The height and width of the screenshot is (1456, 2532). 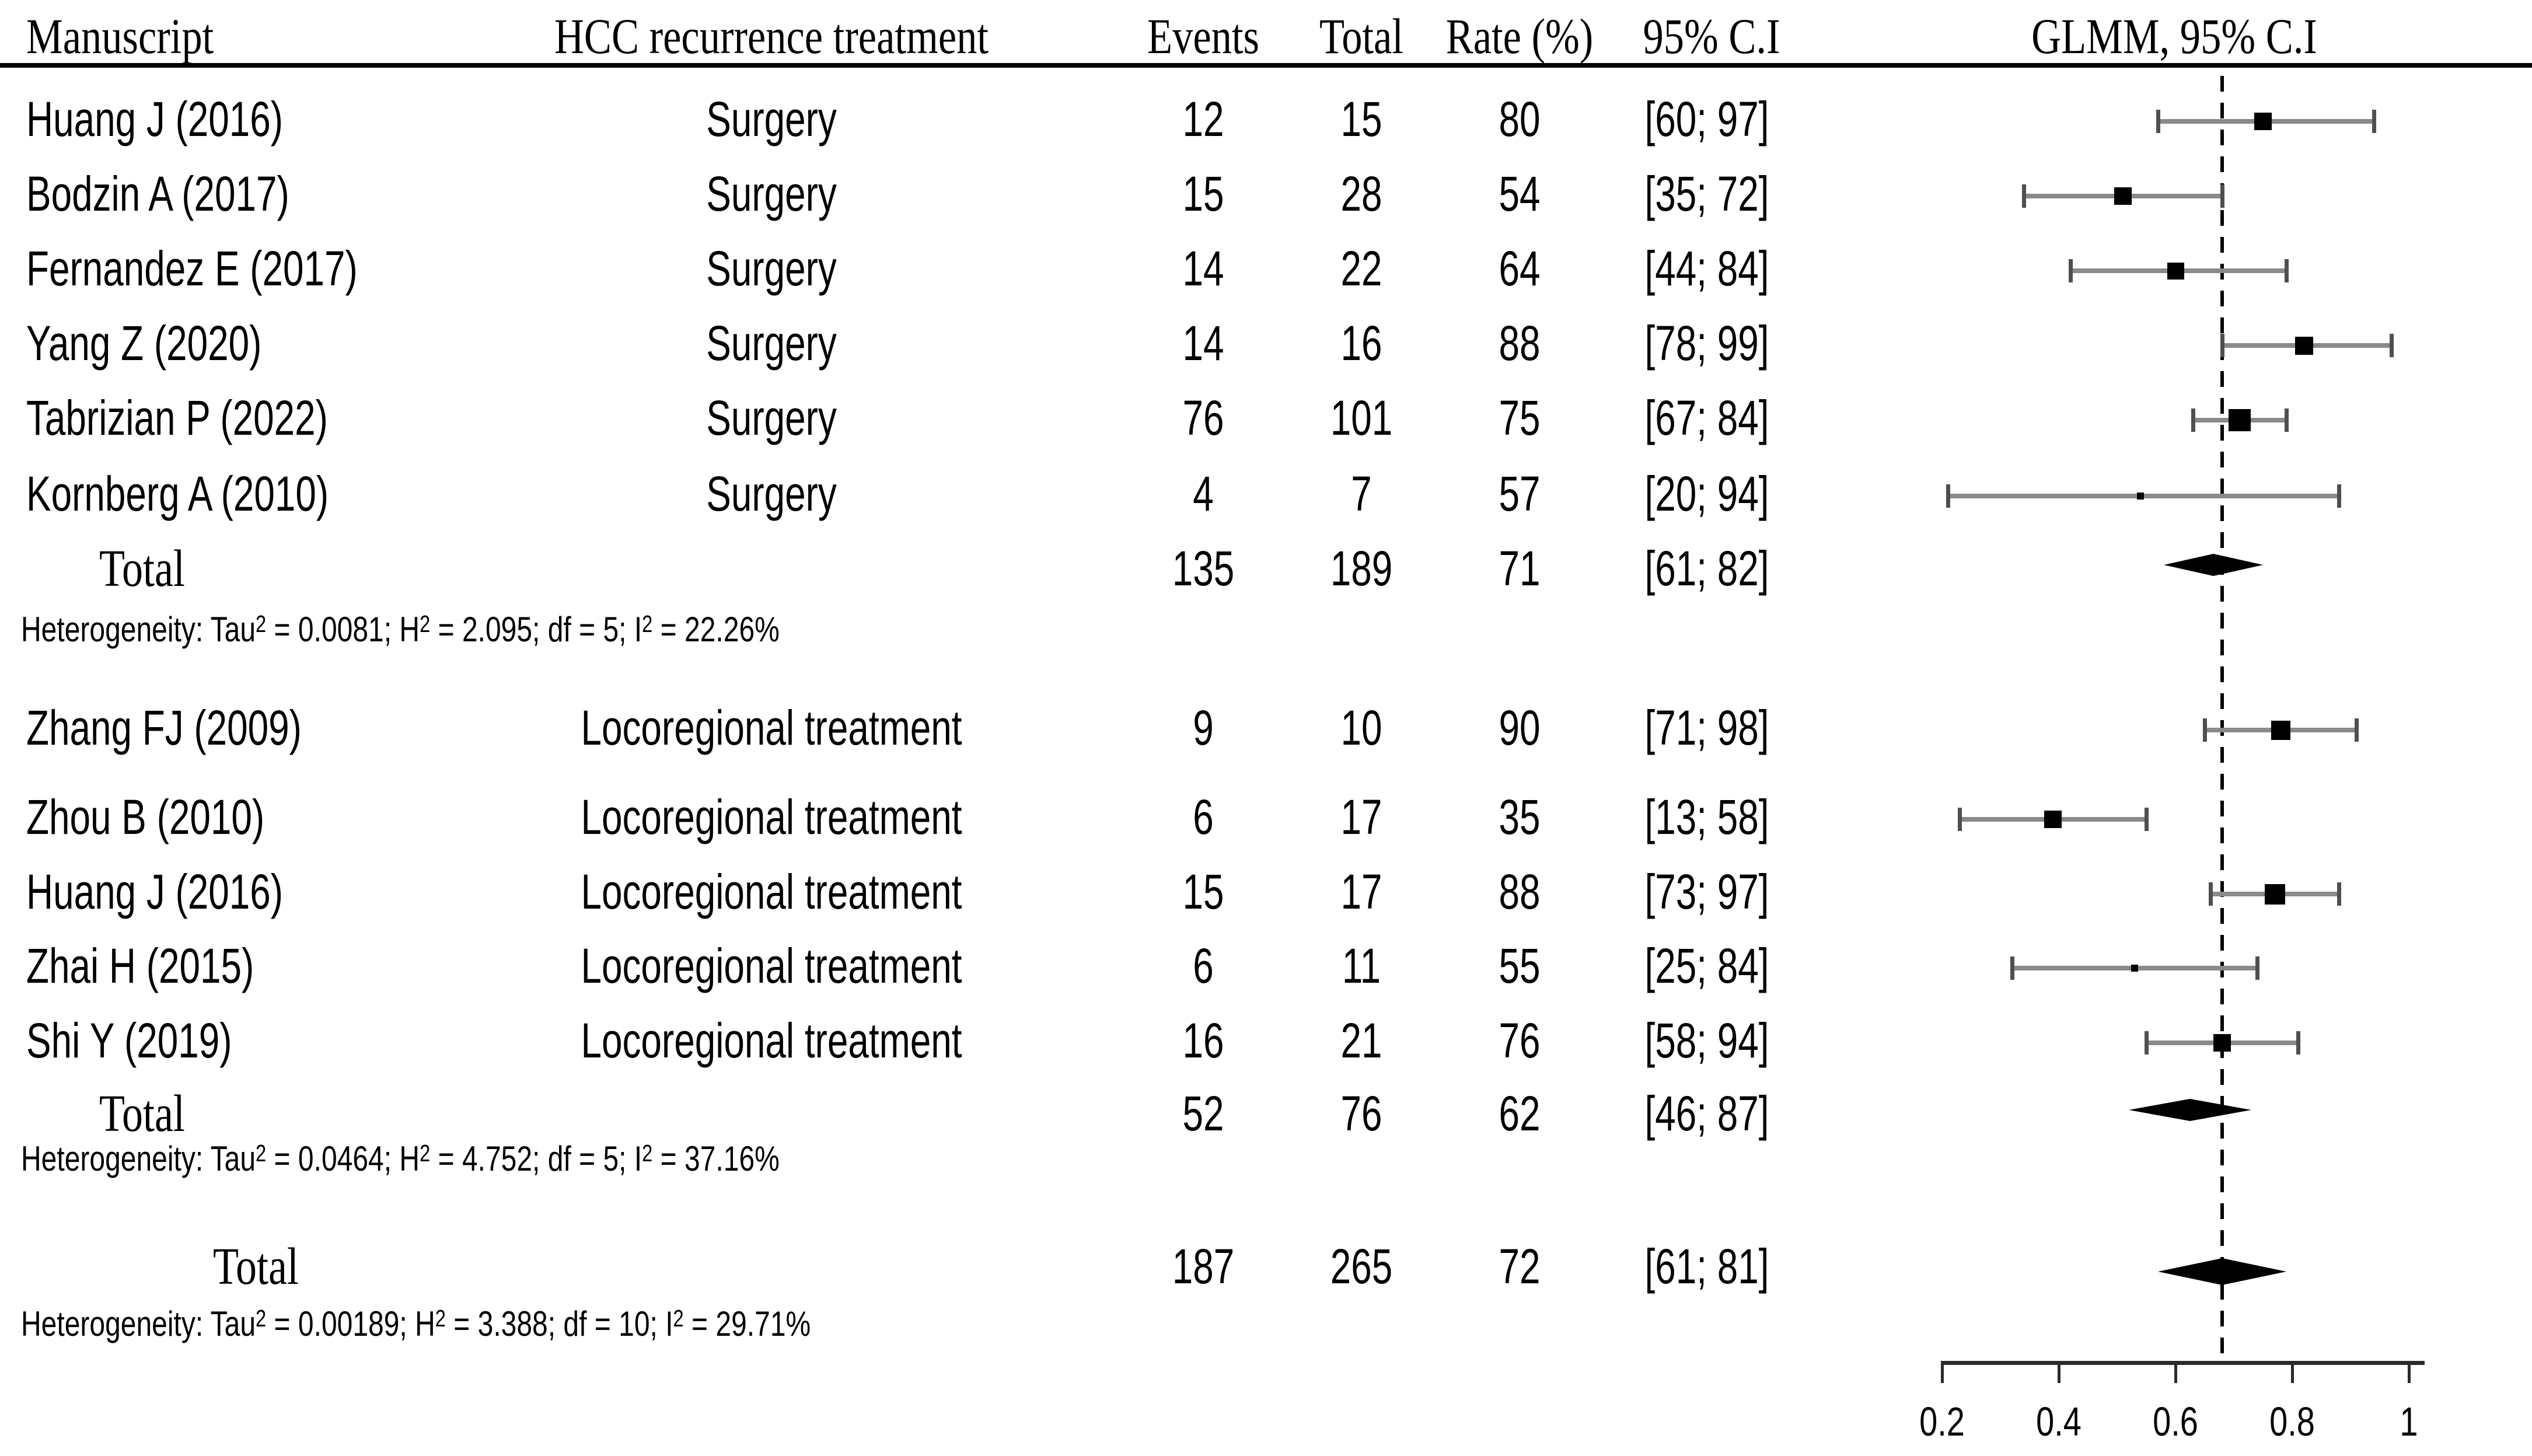 I want to click on x-axis-tick-label: 0.8, so click(x=2292, y=1421).